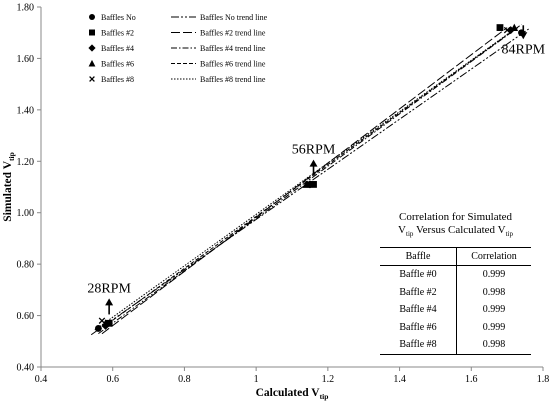  Describe the element at coordinates (26, 162) in the screenshot. I see `y-tick-label: 1.20` at that location.